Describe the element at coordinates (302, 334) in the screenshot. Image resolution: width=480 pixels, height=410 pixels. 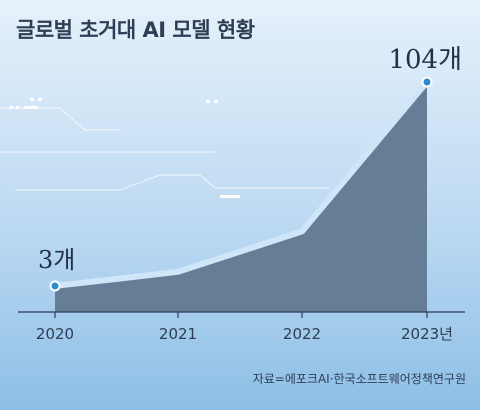
I see `x-tick-label: 2022` at that location.